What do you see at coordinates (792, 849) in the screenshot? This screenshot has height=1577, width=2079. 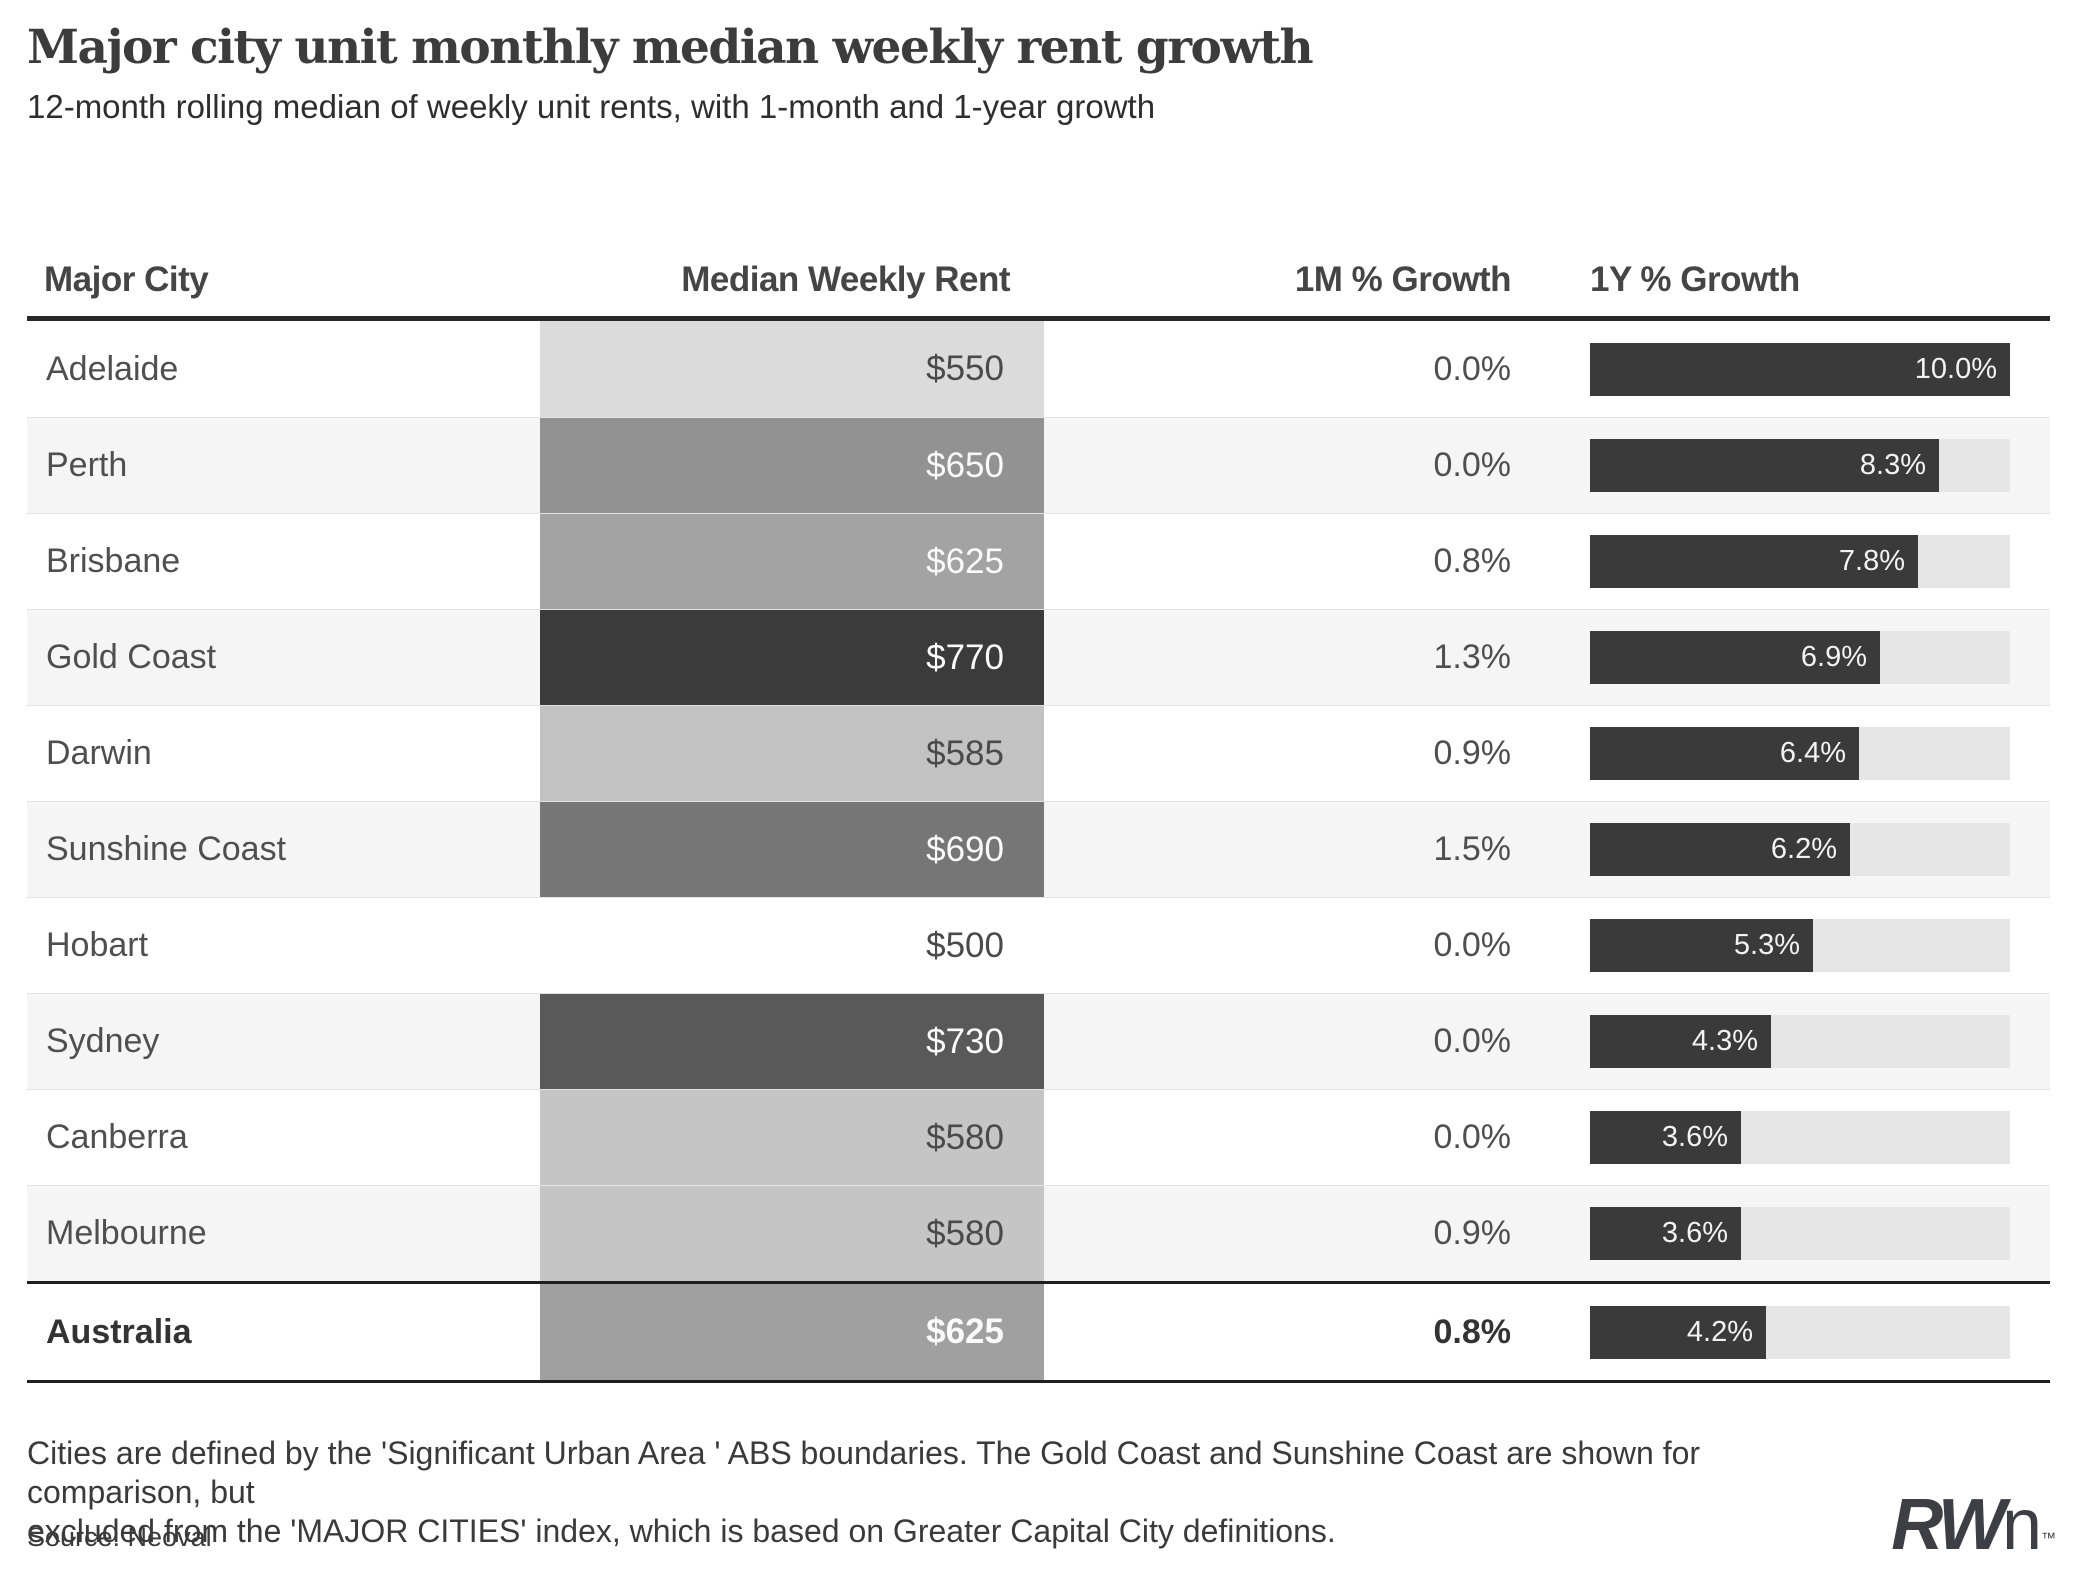 I see `rent-cell: $690` at bounding box center [792, 849].